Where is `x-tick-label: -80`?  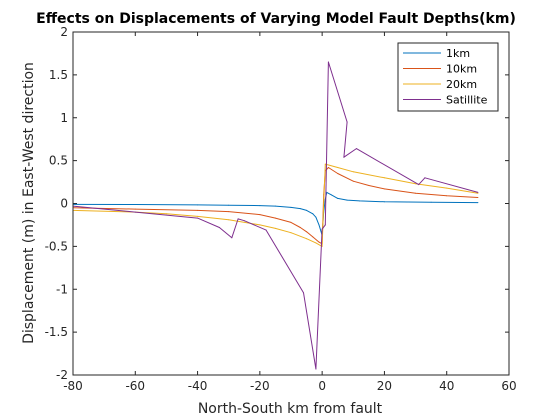 x-tick-label: -80 is located at coordinates (73, 386).